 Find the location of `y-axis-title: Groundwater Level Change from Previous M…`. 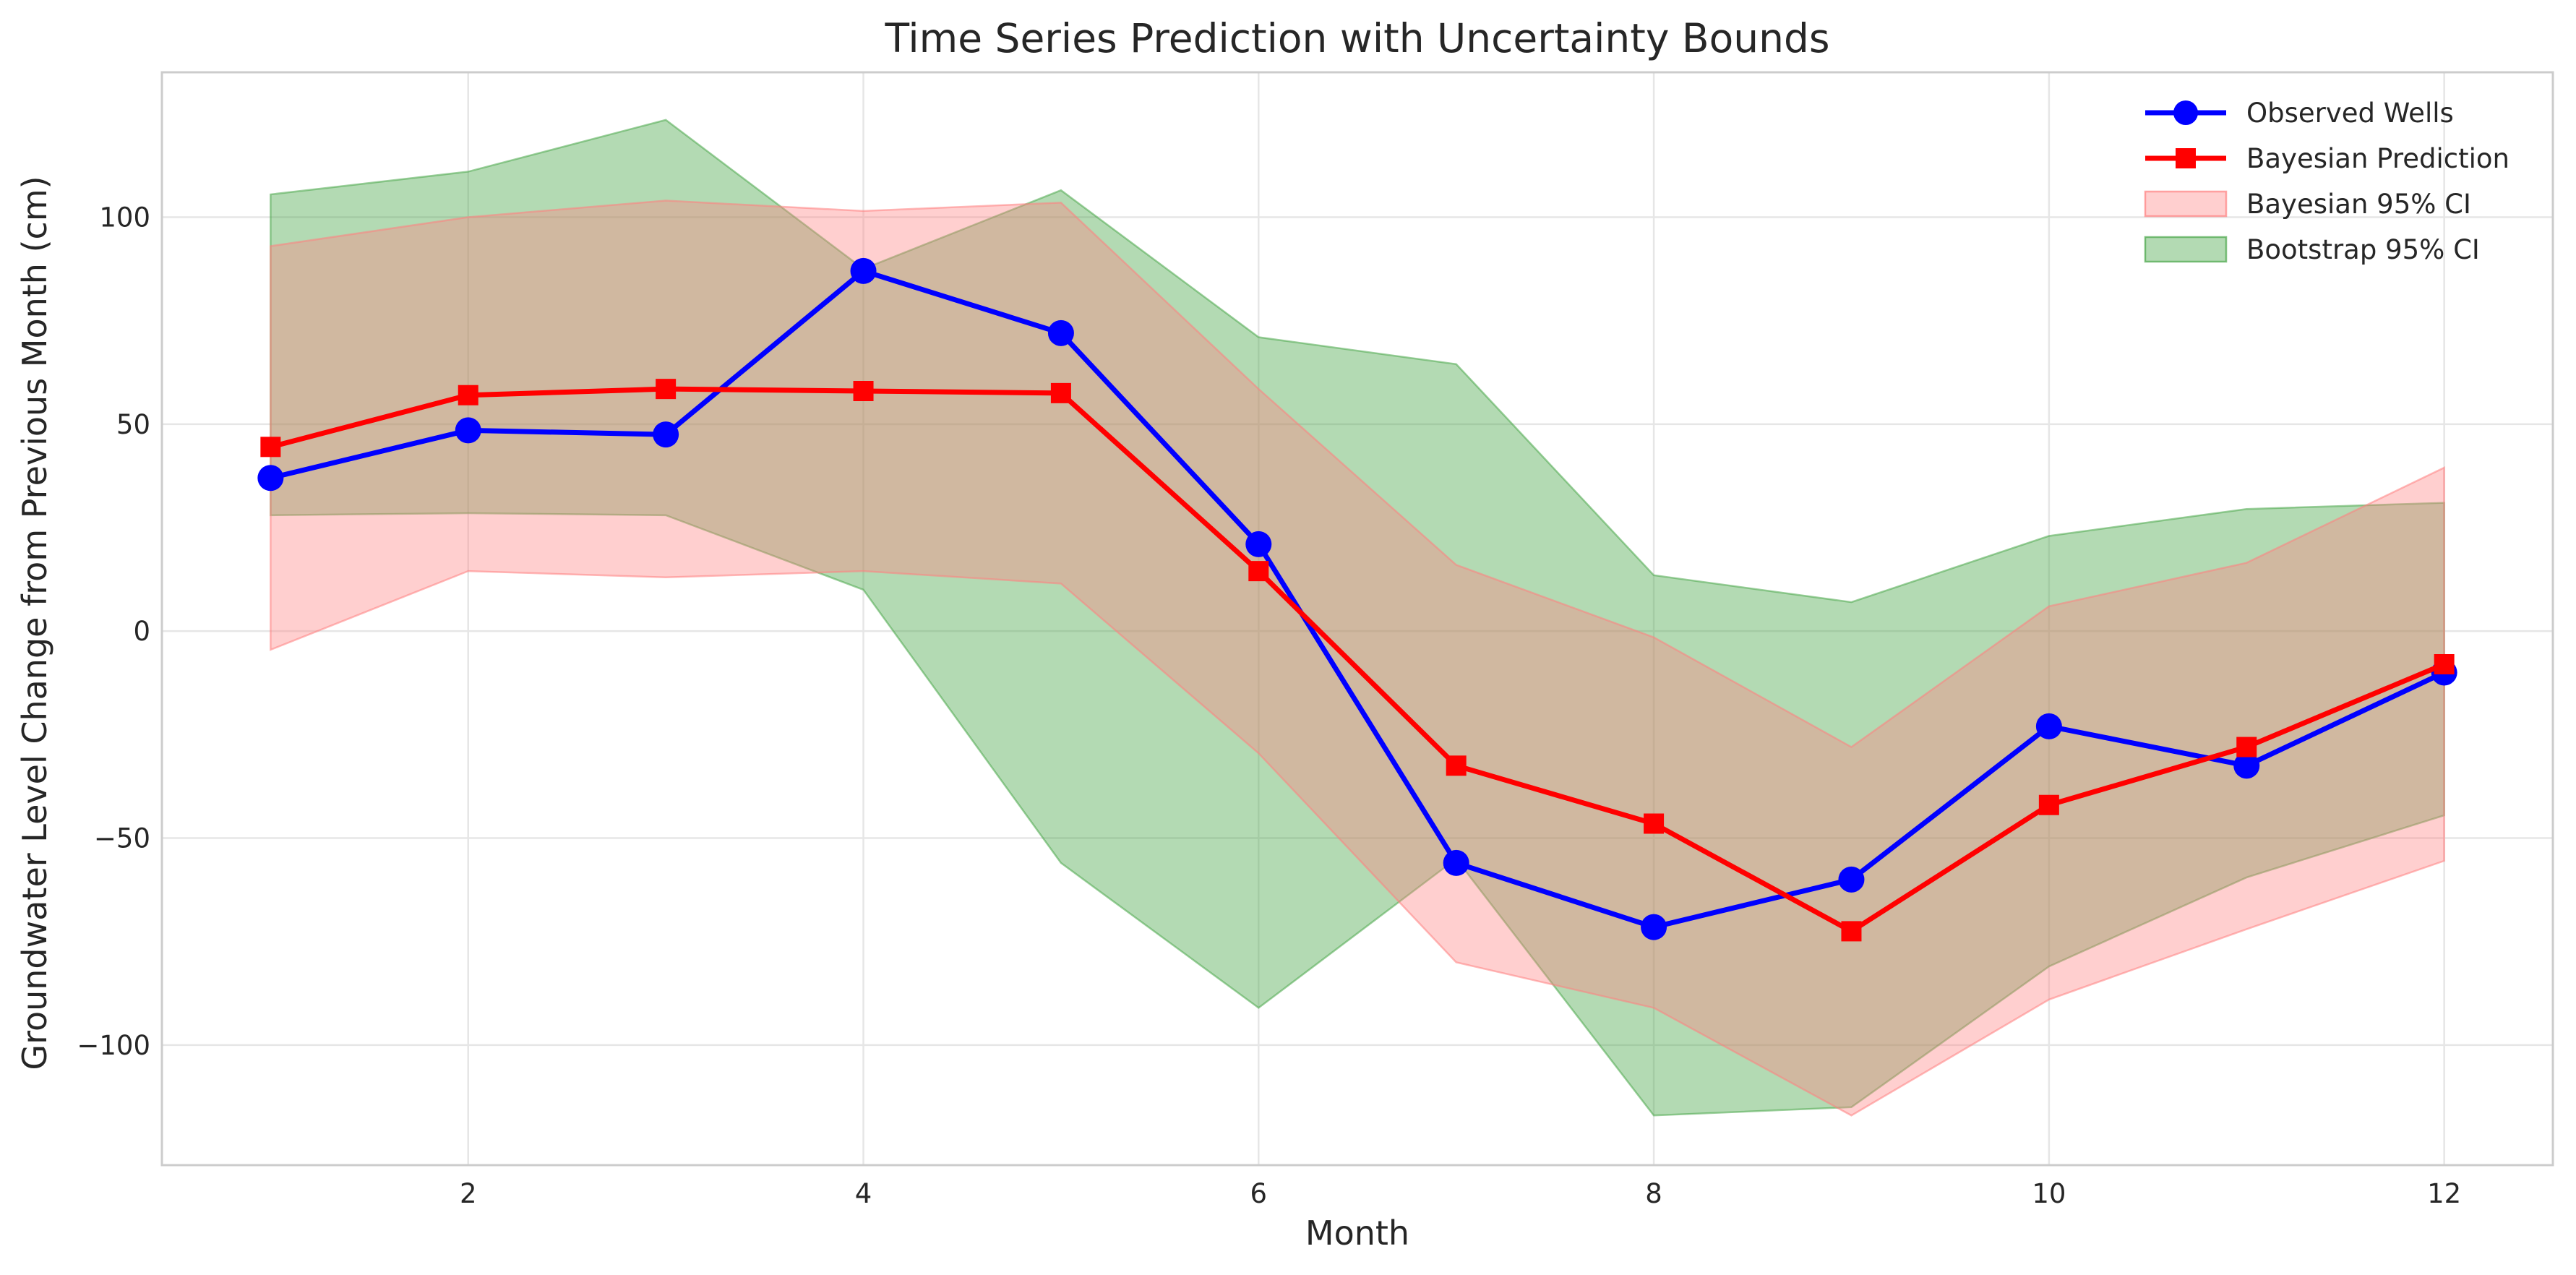

y-axis-title: Groundwater Level Change from Previous M… is located at coordinates (35, 623).